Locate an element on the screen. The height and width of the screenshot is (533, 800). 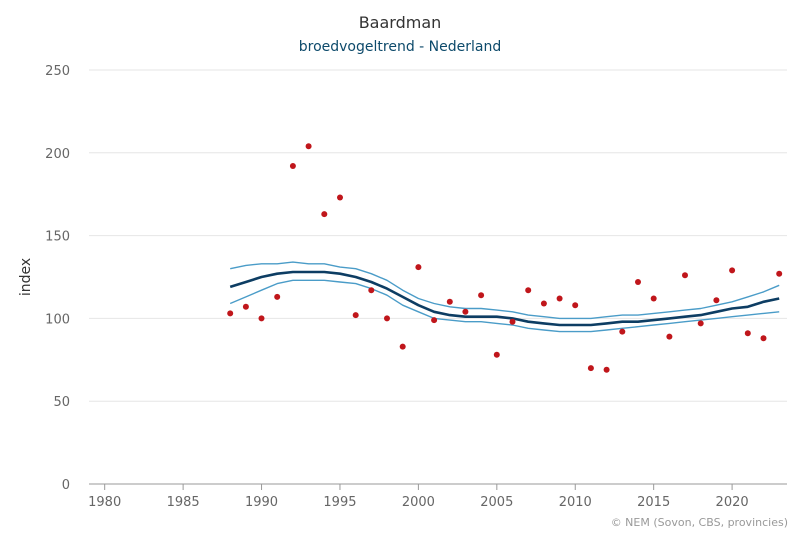
x-tick-label: 2005 is located at coordinates (496, 502).